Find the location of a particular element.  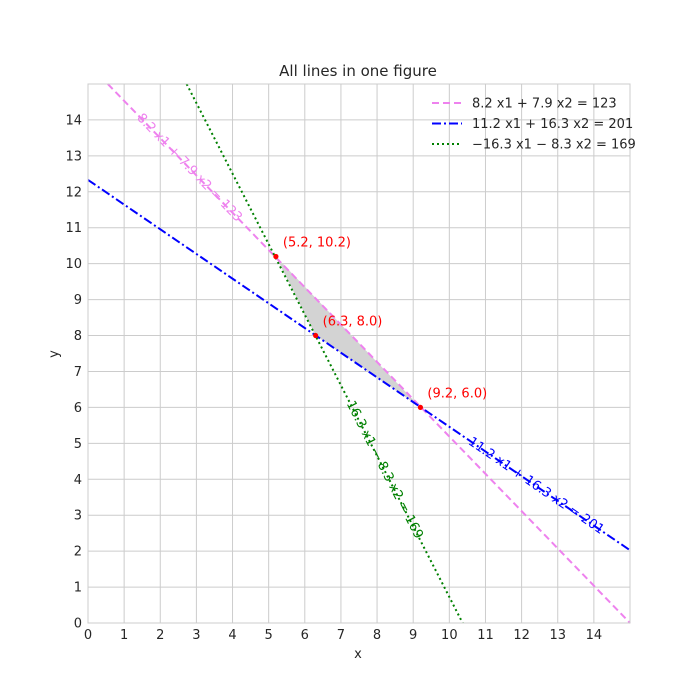

x-tick-label: 9 is located at coordinates (413, 635).